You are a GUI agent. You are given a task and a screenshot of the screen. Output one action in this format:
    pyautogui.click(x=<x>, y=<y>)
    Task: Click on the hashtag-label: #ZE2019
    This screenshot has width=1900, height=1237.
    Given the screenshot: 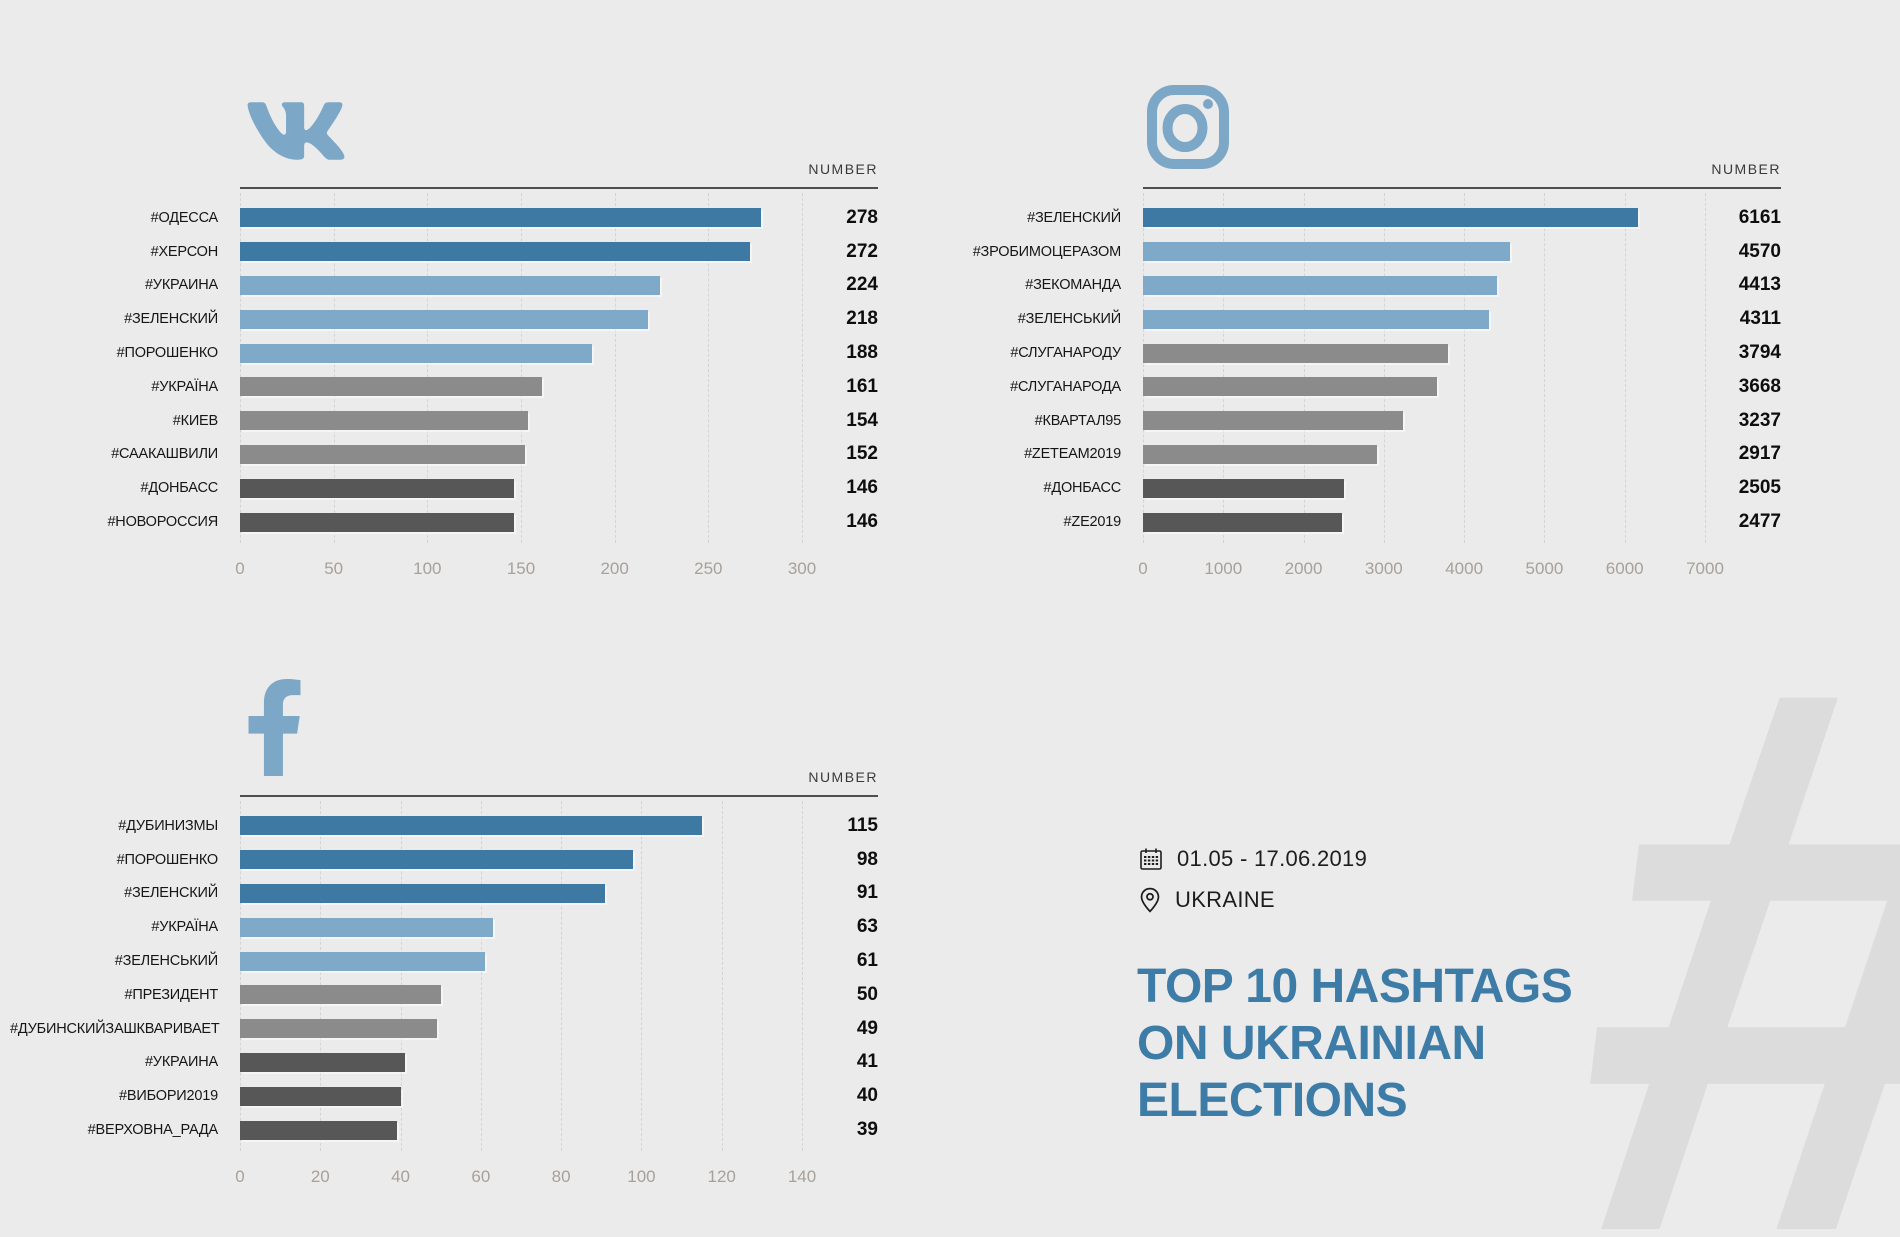 What is the action you would take?
    pyautogui.click(x=1092, y=522)
    